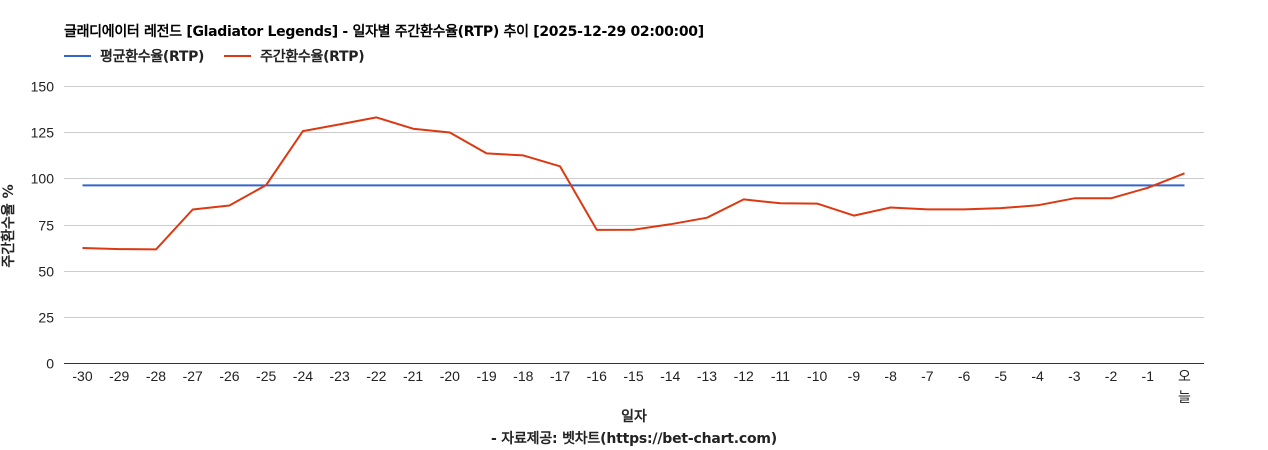 This screenshot has height=450, width=1268. What do you see at coordinates (1184, 377) in the screenshot?
I see `x-tick-label: 오` at bounding box center [1184, 377].